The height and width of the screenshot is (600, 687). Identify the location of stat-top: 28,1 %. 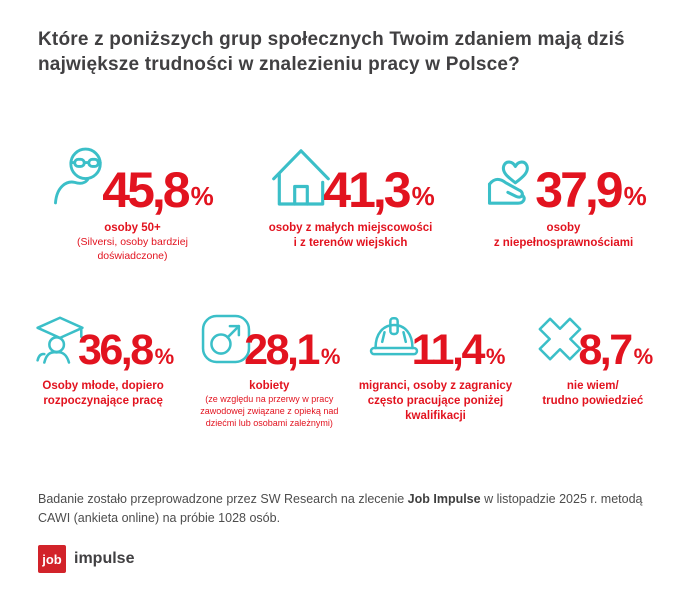
(269, 342).